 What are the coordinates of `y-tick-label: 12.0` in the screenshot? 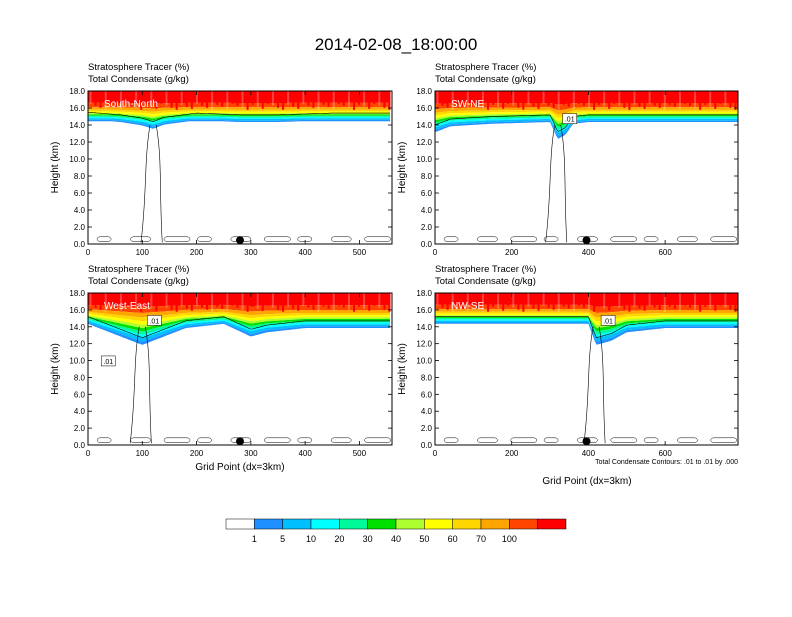 It's located at (424, 344).